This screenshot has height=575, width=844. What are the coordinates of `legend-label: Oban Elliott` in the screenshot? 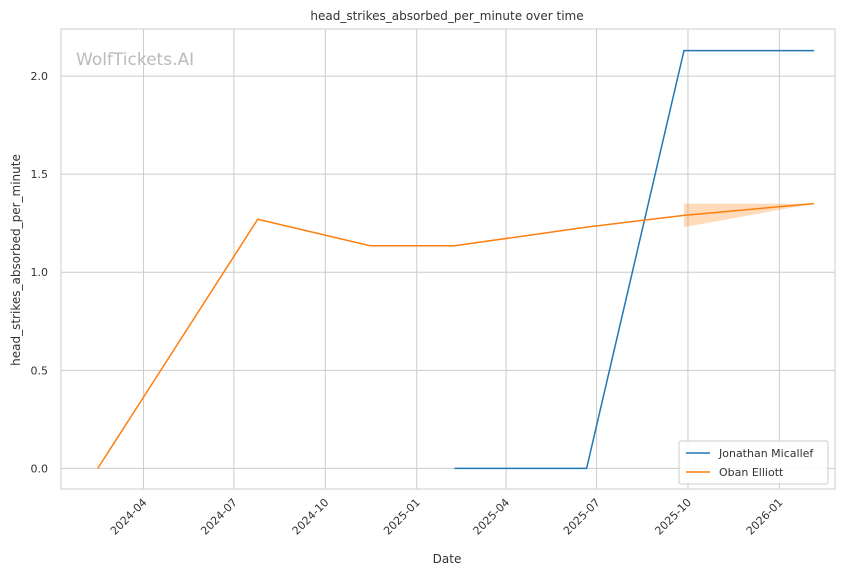 It's located at (751, 472).